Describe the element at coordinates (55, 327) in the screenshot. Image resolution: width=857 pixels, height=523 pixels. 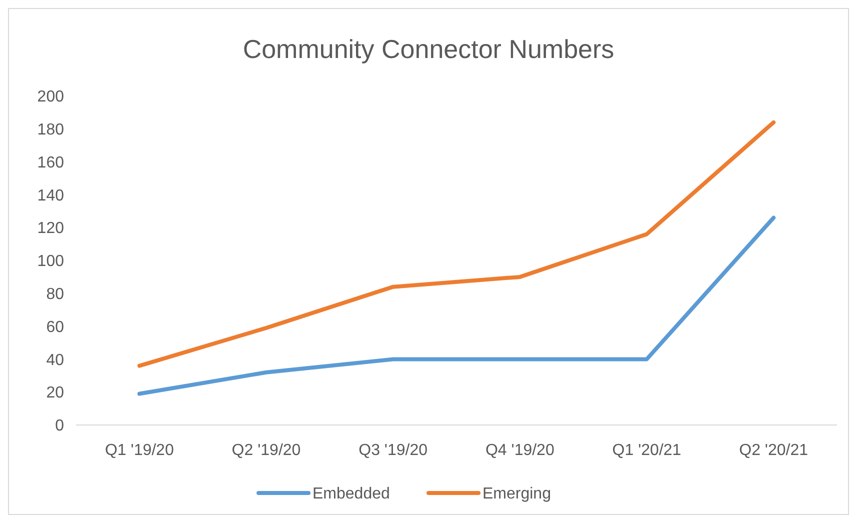
I see `y-tick-label: 60` at that location.